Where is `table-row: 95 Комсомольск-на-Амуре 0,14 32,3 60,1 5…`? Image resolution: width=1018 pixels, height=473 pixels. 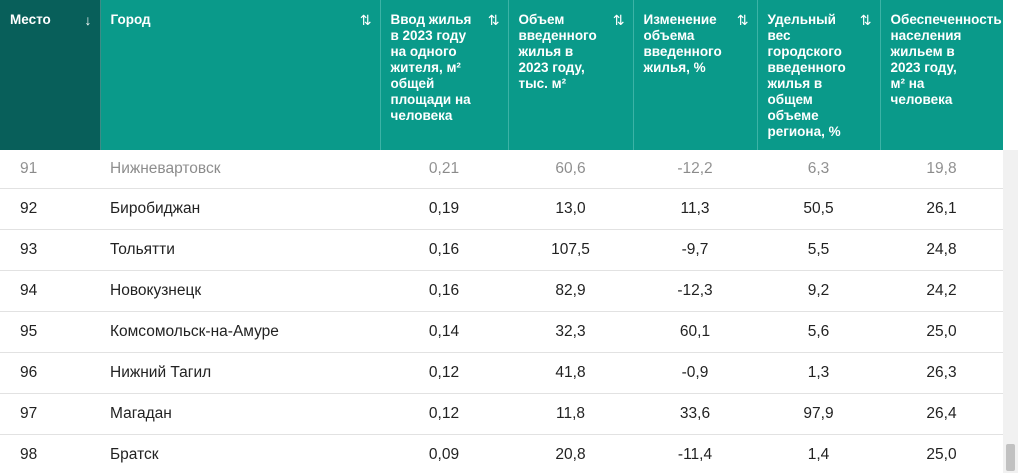
table-row: 95 Комсомольск-на-Амуре 0,14 32,3 60,1 5… is located at coordinates (501, 332).